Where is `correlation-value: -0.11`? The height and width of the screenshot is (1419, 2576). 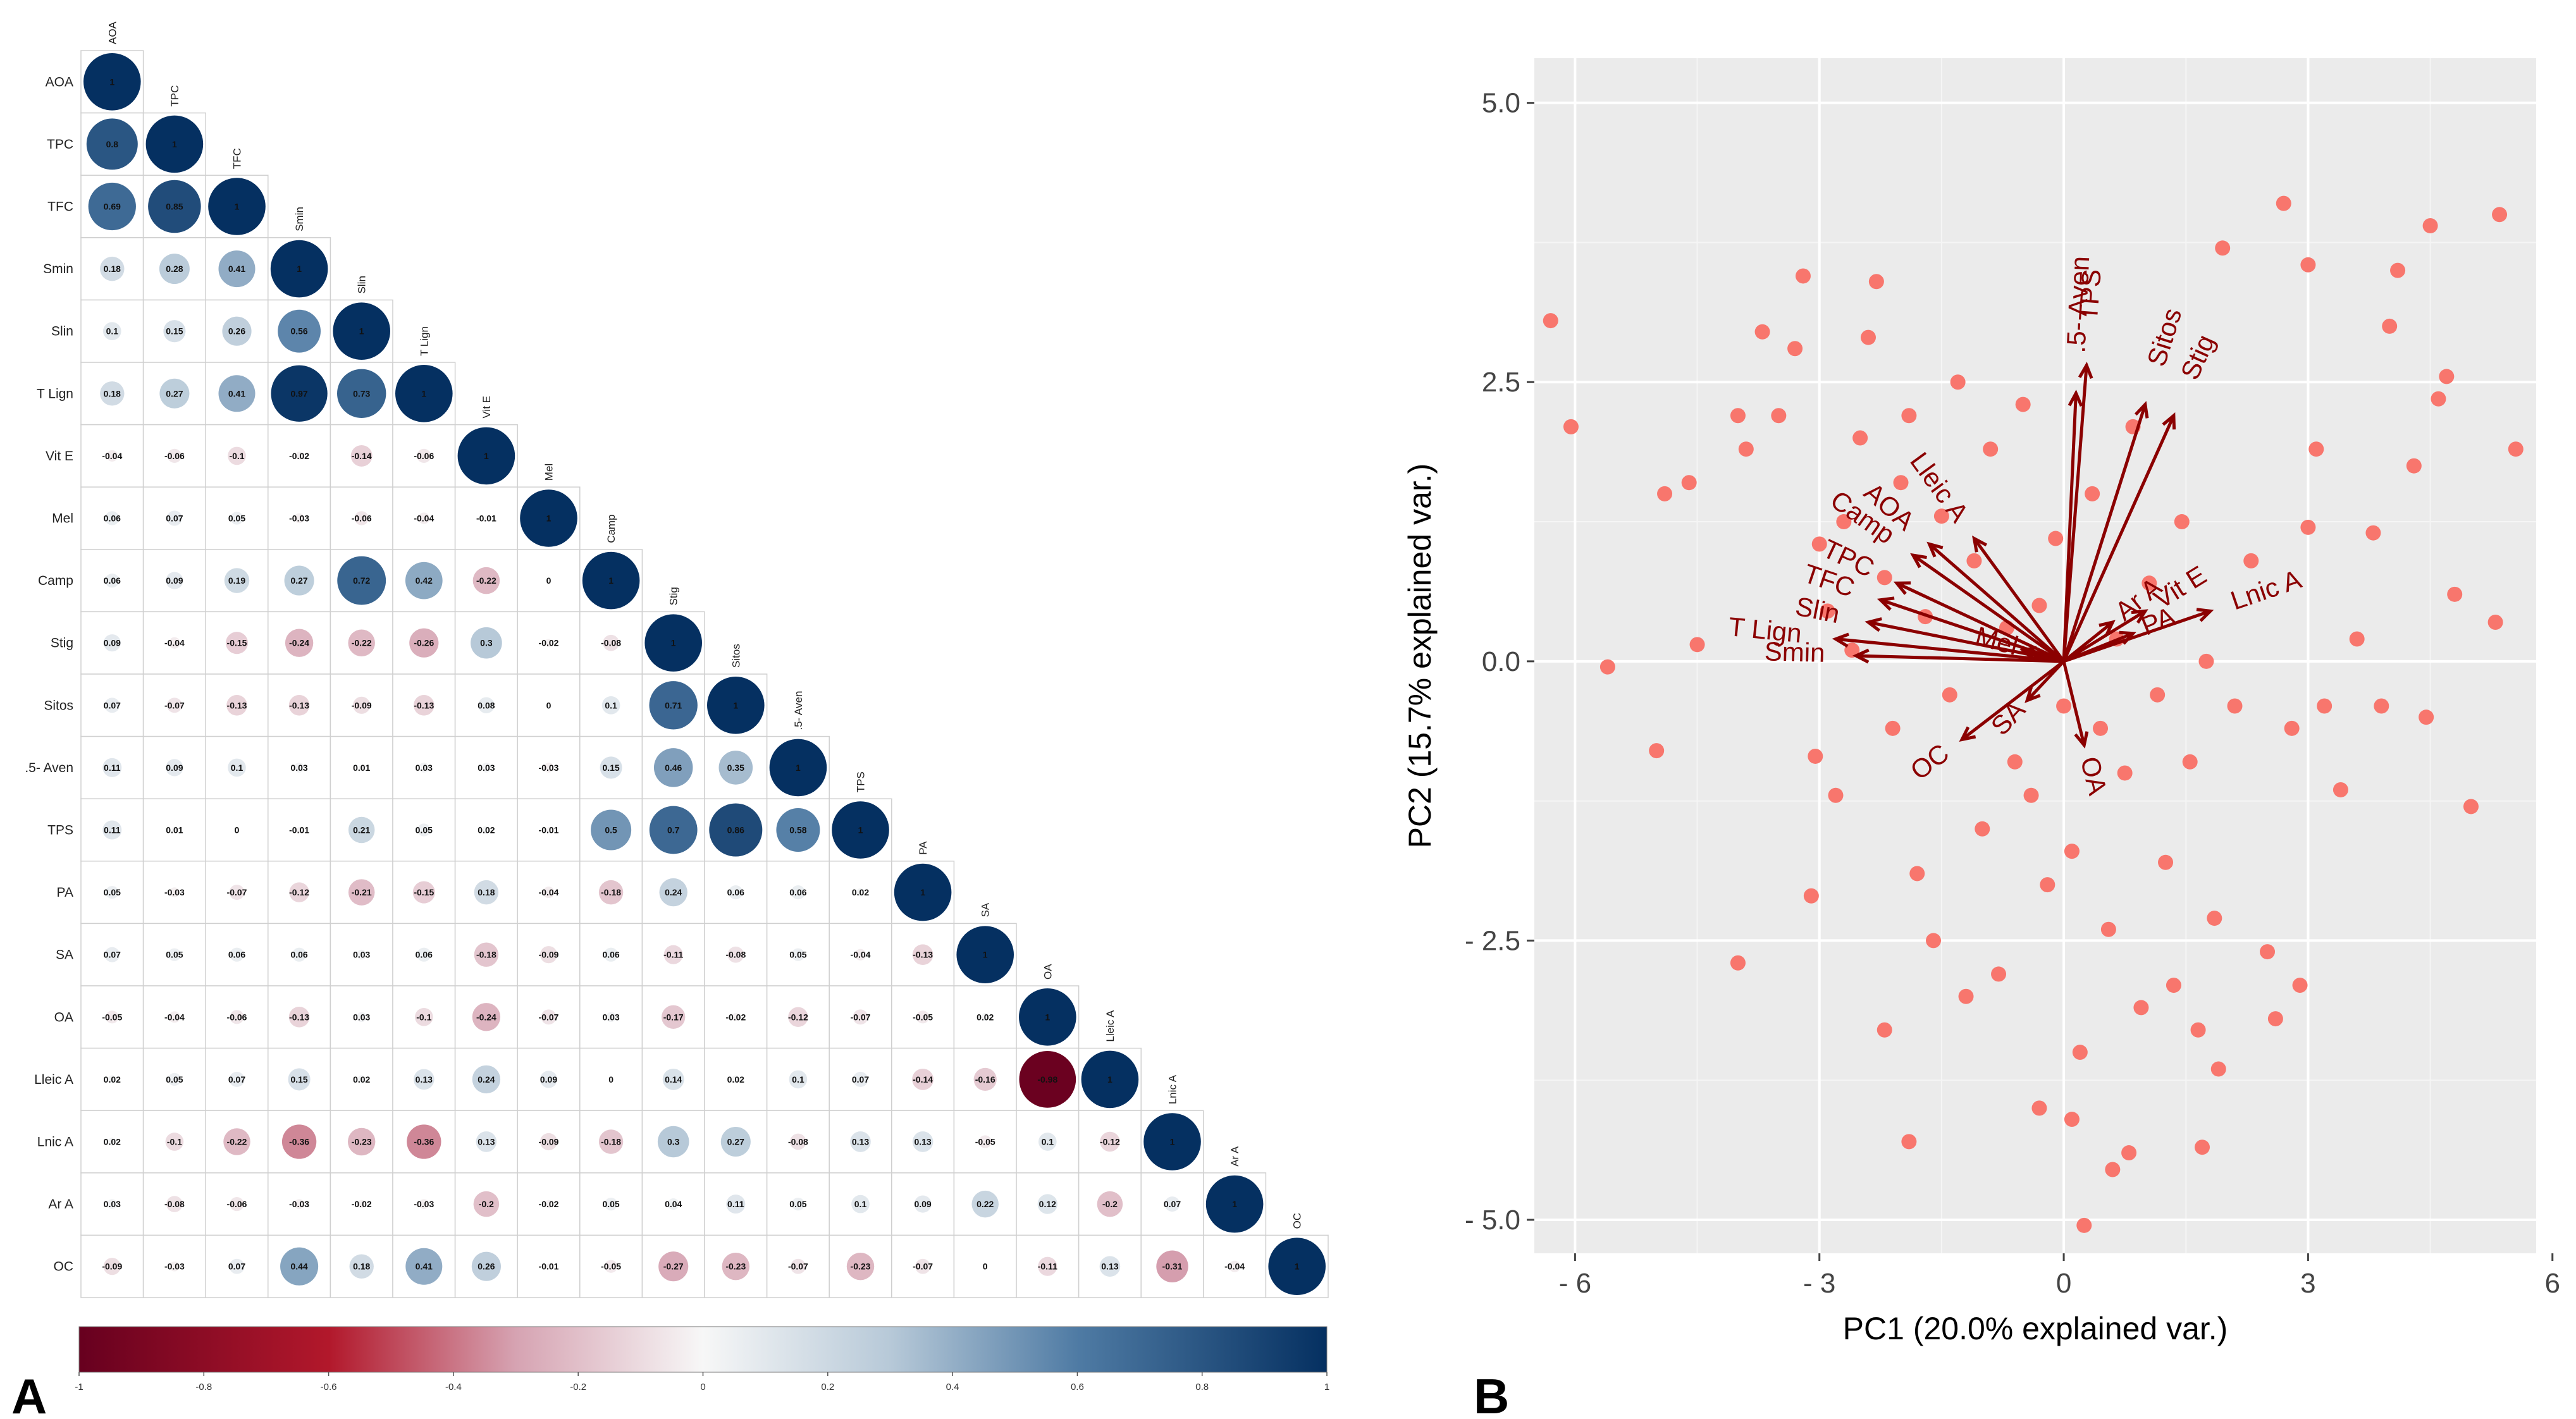 correlation-value: -0.11 is located at coordinates (673, 955).